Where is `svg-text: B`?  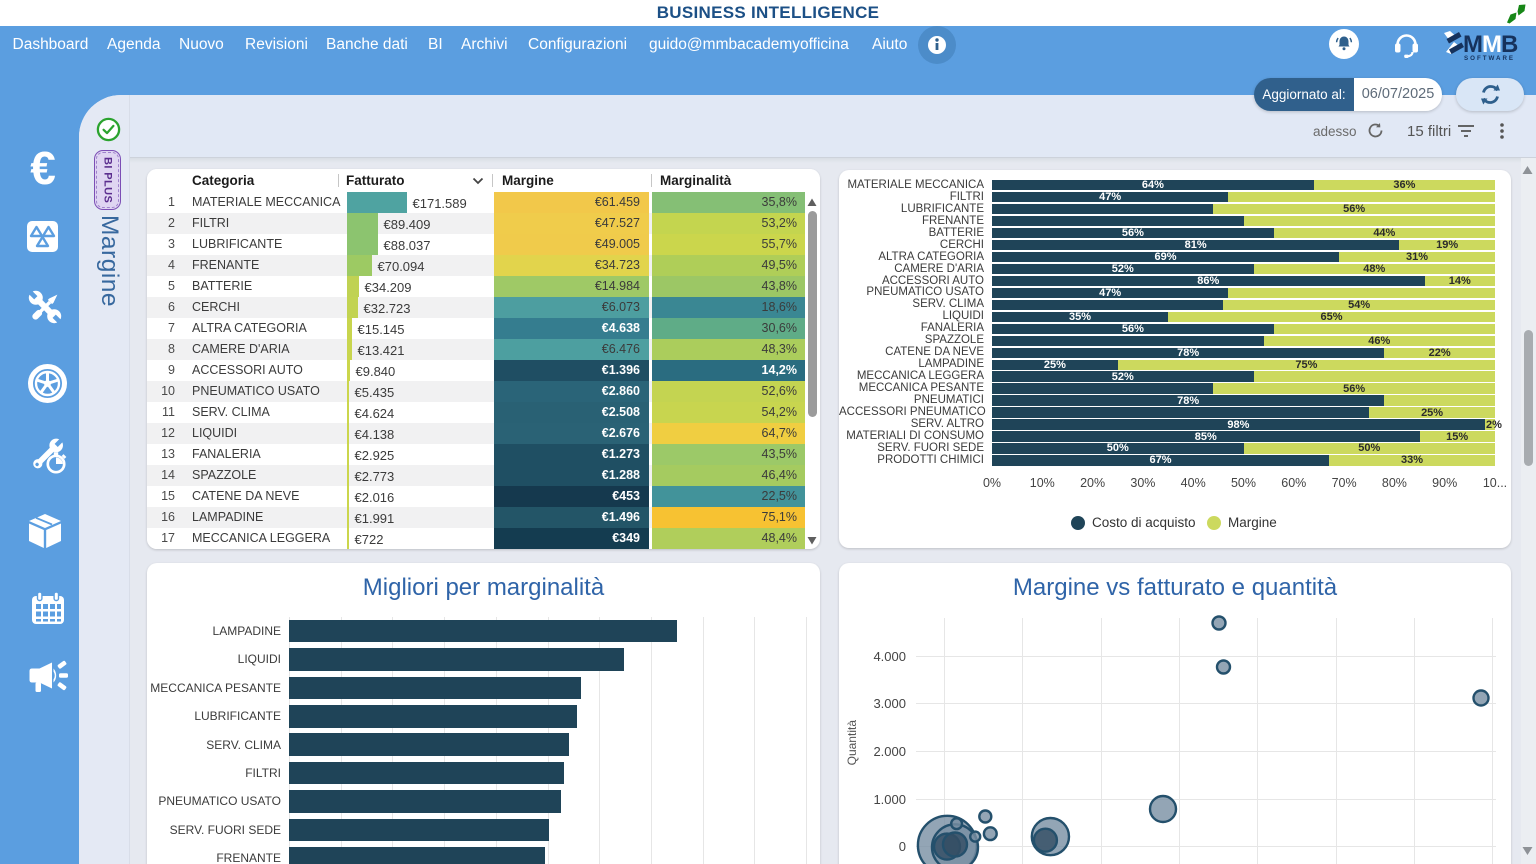
svg-text: B is located at coordinates (1509, 44).